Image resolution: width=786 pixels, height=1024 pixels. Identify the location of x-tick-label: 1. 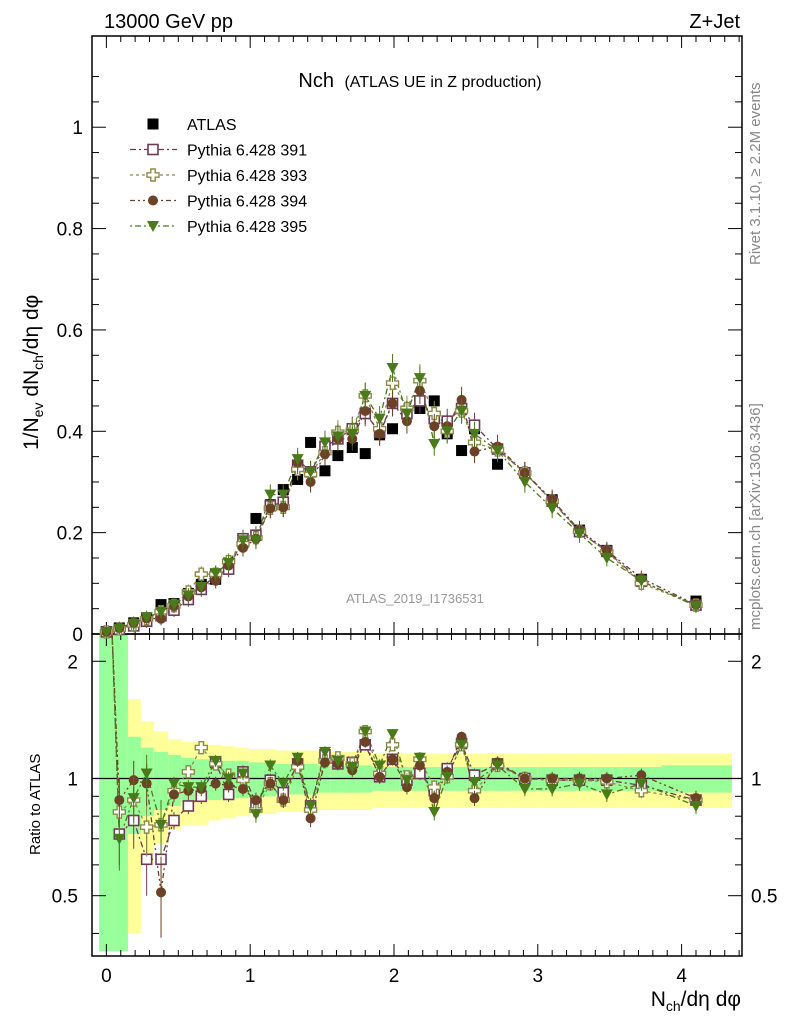
(250, 976).